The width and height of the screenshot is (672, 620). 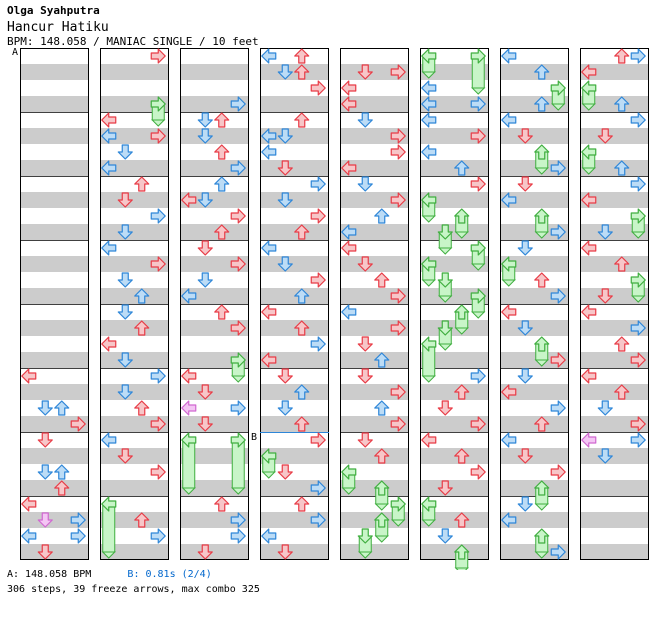 What do you see at coordinates (58, 27) in the screenshot?
I see `song-title: Hancur Hatiku` at bounding box center [58, 27].